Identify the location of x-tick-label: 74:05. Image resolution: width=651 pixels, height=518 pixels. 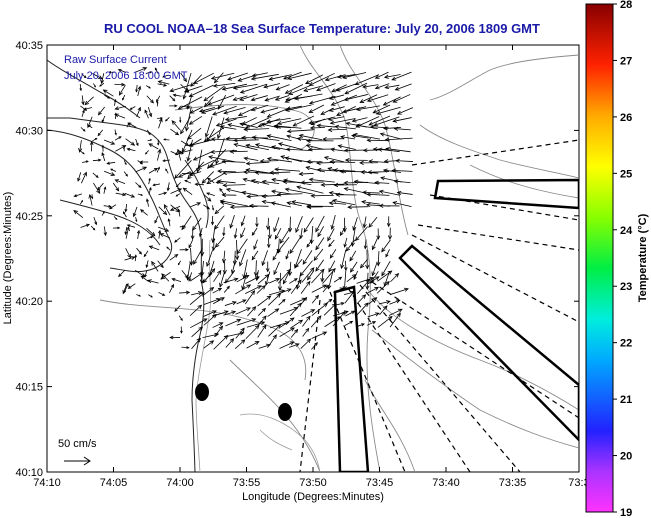
(114, 483).